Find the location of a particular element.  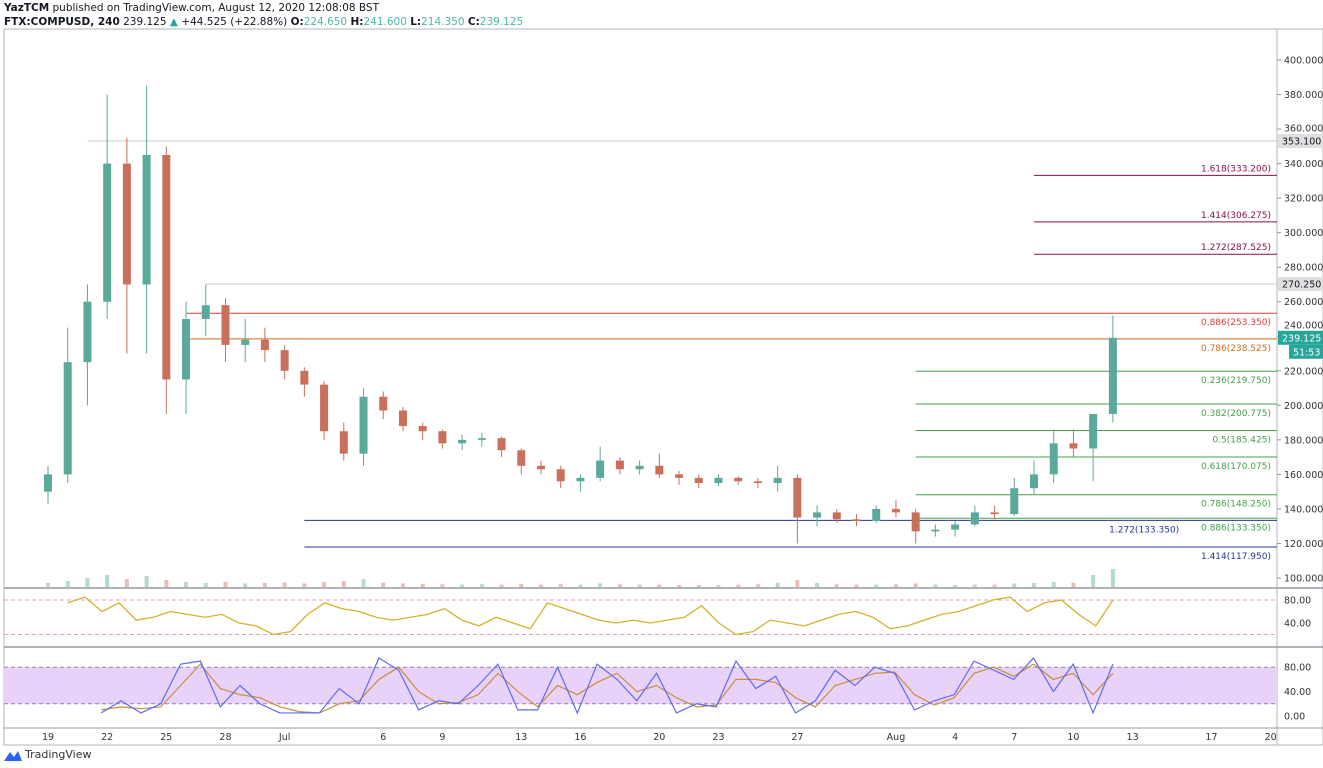

price-tick-label: 400.000 is located at coordinates (1303, 61).